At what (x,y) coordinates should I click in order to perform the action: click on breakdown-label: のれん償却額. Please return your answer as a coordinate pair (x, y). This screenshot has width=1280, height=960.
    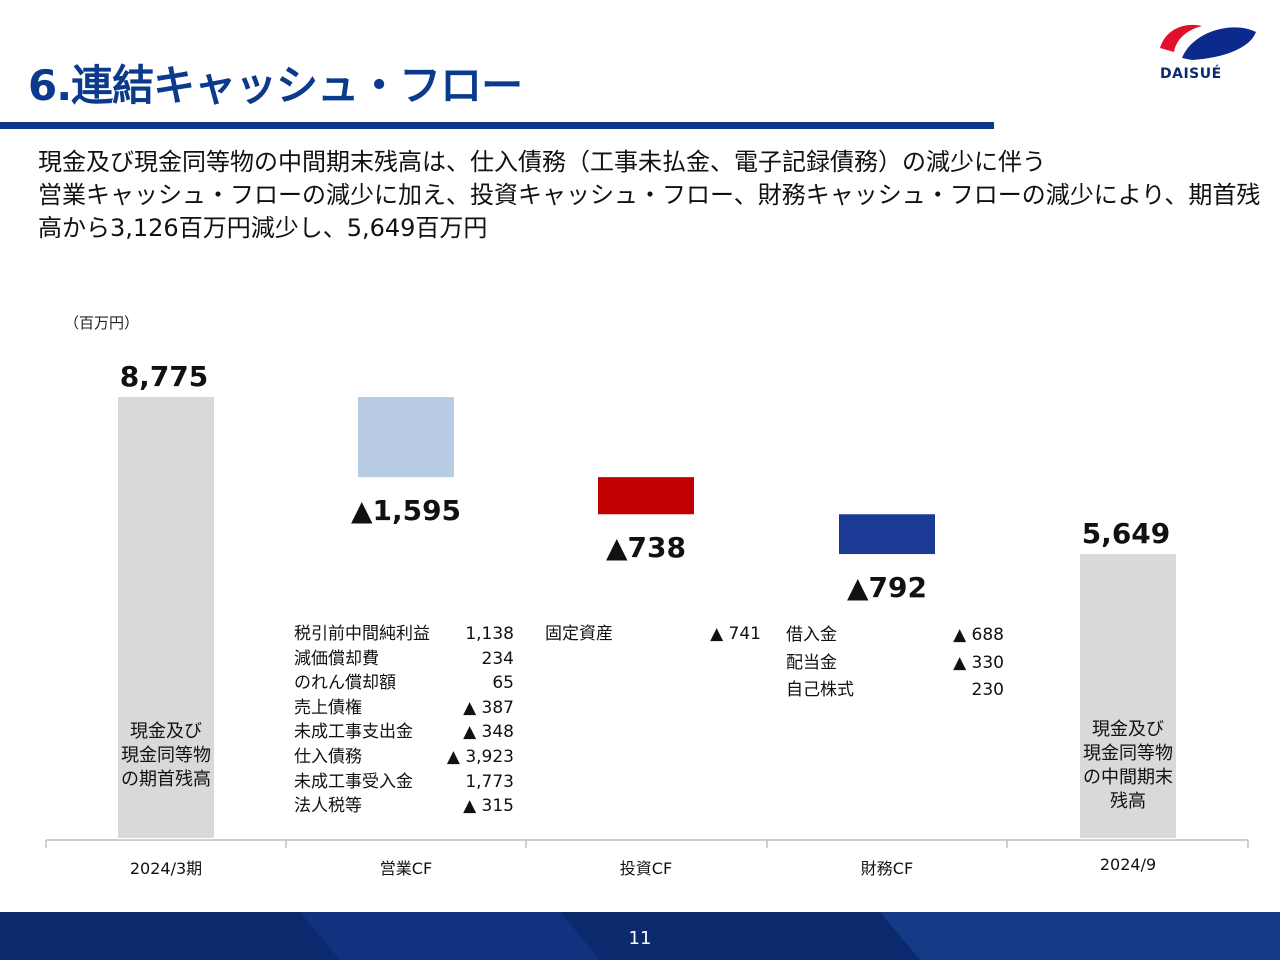
    Looking at the image, I should click on (345, 683).